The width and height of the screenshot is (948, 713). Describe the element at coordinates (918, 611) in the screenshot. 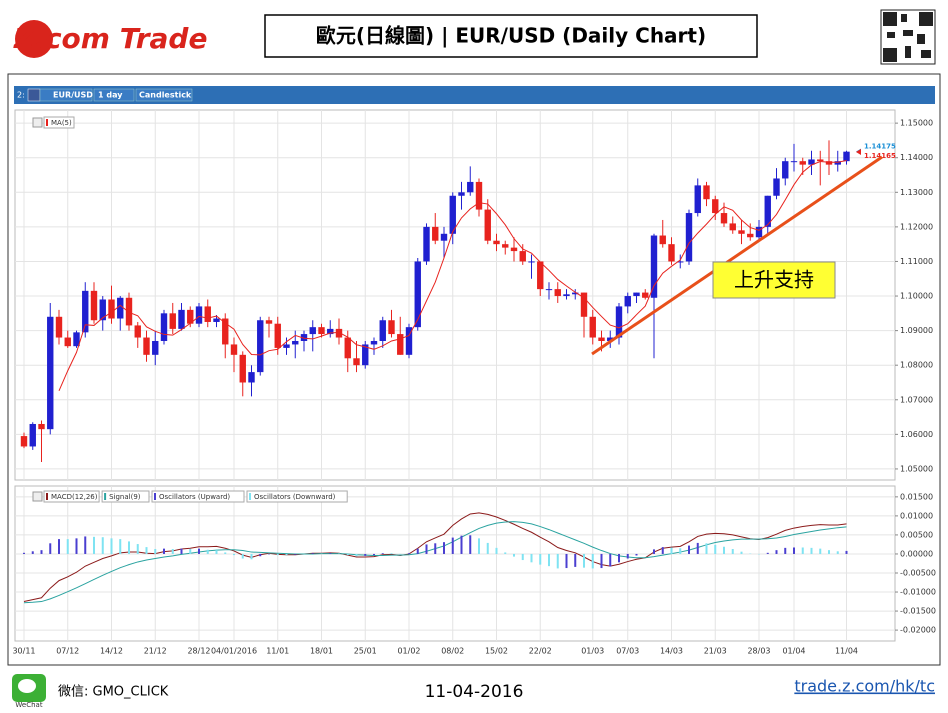

I see `y-tick-label: -0.01500` at that location.